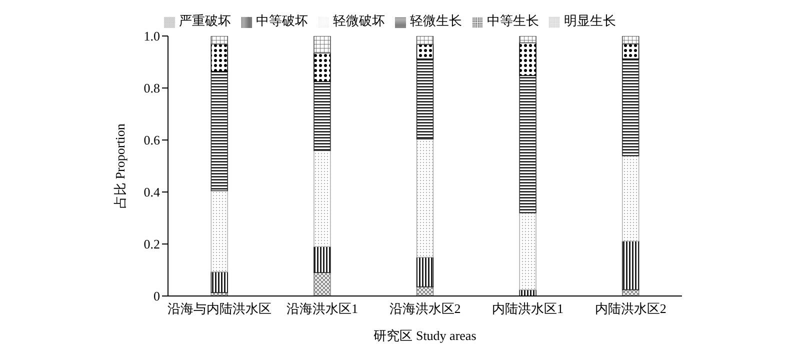 This screenshot has height=352, width=800. Describe the element at coordinates (590, 20) in the screenshot. I see `legend-label: 明显生长` at that location.